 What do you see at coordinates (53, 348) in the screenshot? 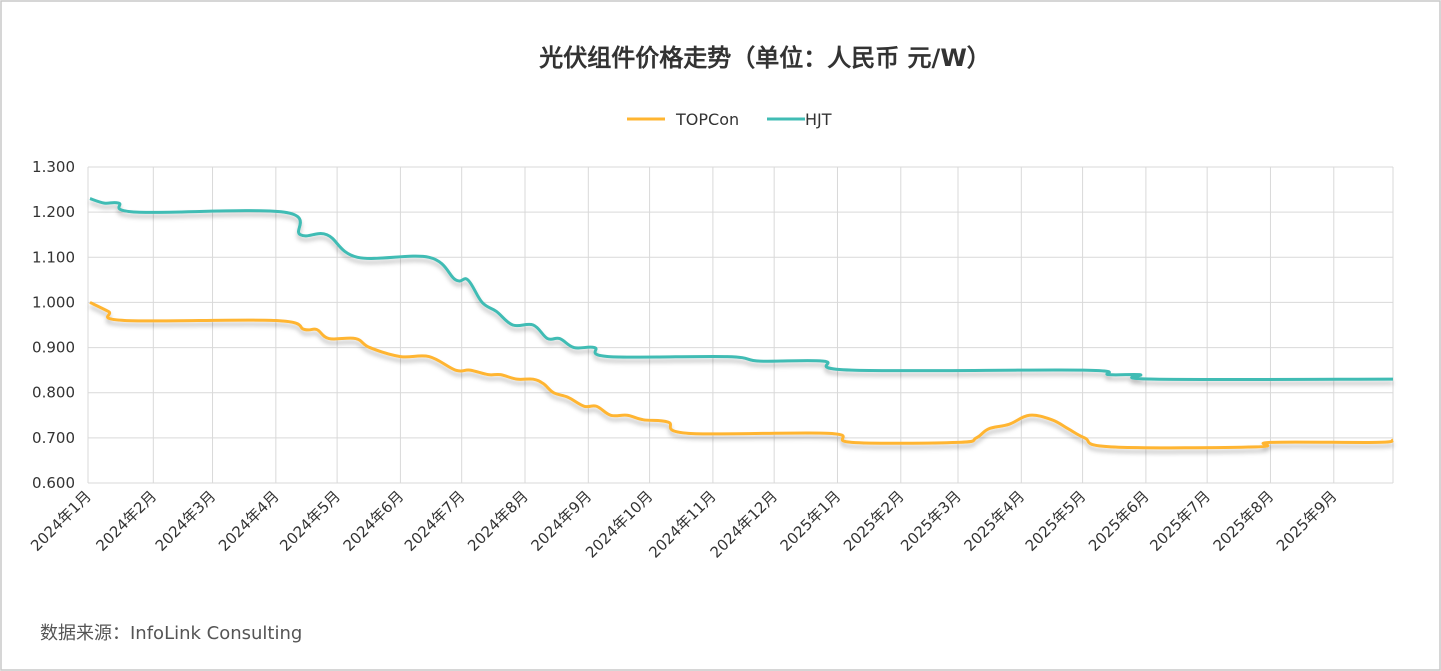
I see `y-tick-label: 0.900` at bounding box center [53, 348].